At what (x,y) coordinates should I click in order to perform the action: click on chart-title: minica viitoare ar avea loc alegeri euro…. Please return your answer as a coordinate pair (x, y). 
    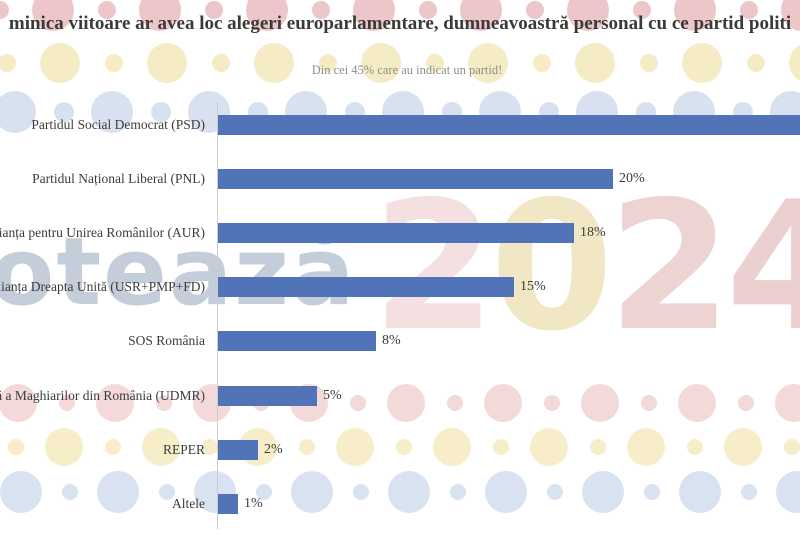
    Looking at the image, I should click on (400, 23).